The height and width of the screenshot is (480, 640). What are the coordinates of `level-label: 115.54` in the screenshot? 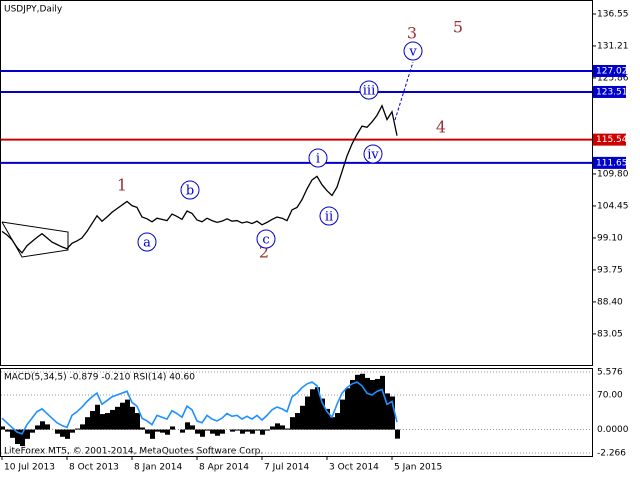 It's located at (612, 140).